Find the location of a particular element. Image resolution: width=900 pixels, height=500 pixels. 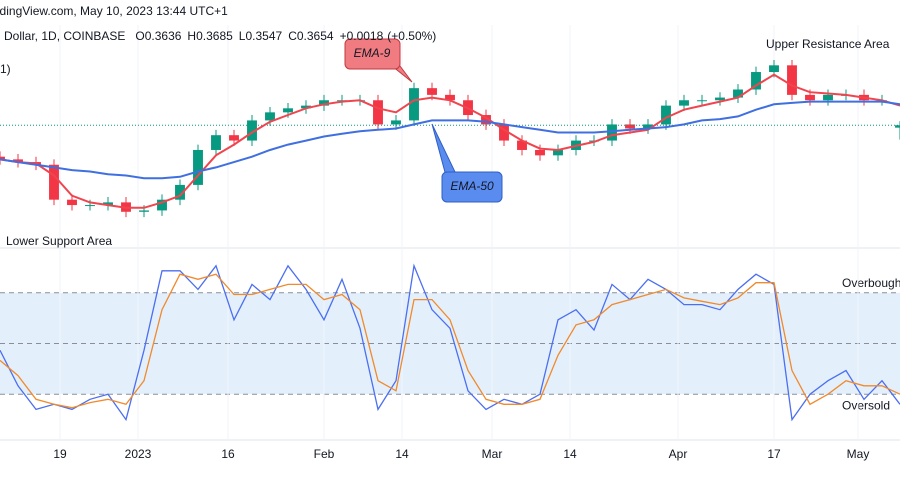

annotation: Lower Support Area is located at coordinates (59, 241).